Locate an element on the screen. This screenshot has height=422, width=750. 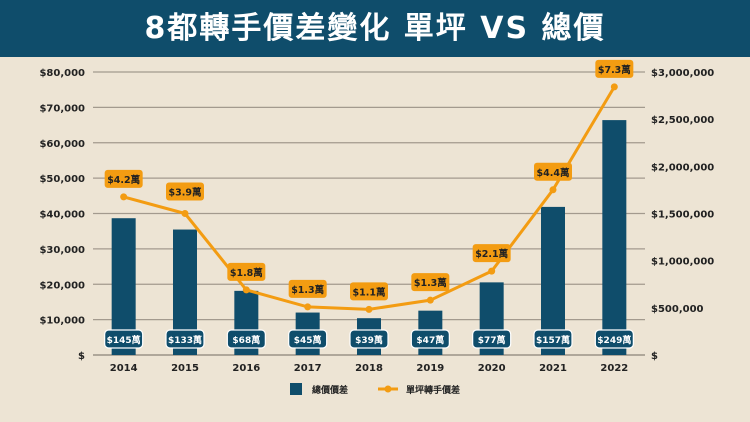
left-tick-label: $30,000 is located at coordinates (62, 250).